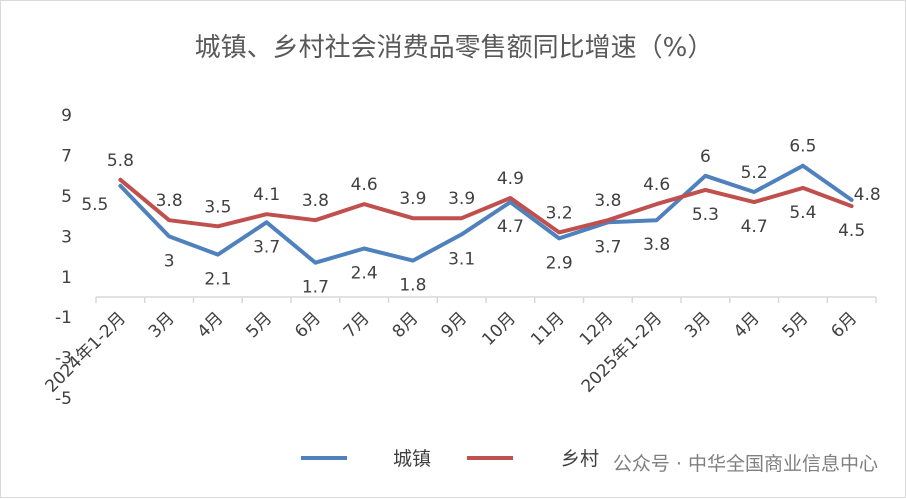  Describe the element at coordinates (66, 278) in the screenshot. I see `y-tick-label: 1` at that location.